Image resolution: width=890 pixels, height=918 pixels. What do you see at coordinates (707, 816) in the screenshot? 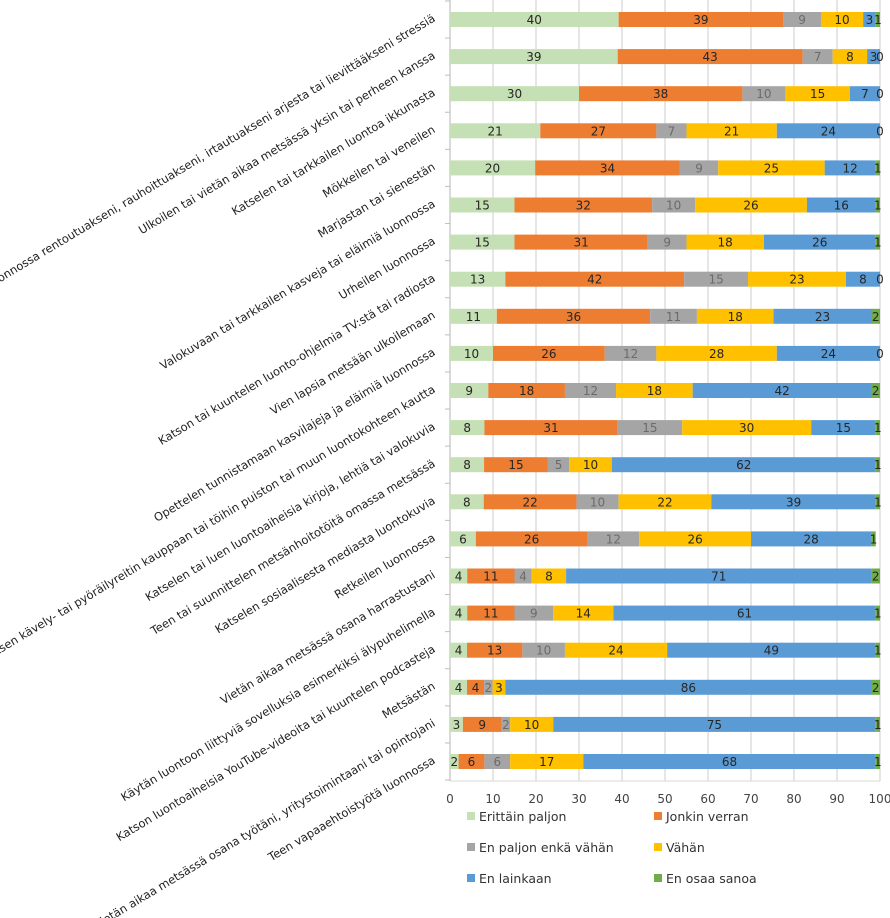
I see `legend-label: Jonkin verran` at bounding box center [707, 816].